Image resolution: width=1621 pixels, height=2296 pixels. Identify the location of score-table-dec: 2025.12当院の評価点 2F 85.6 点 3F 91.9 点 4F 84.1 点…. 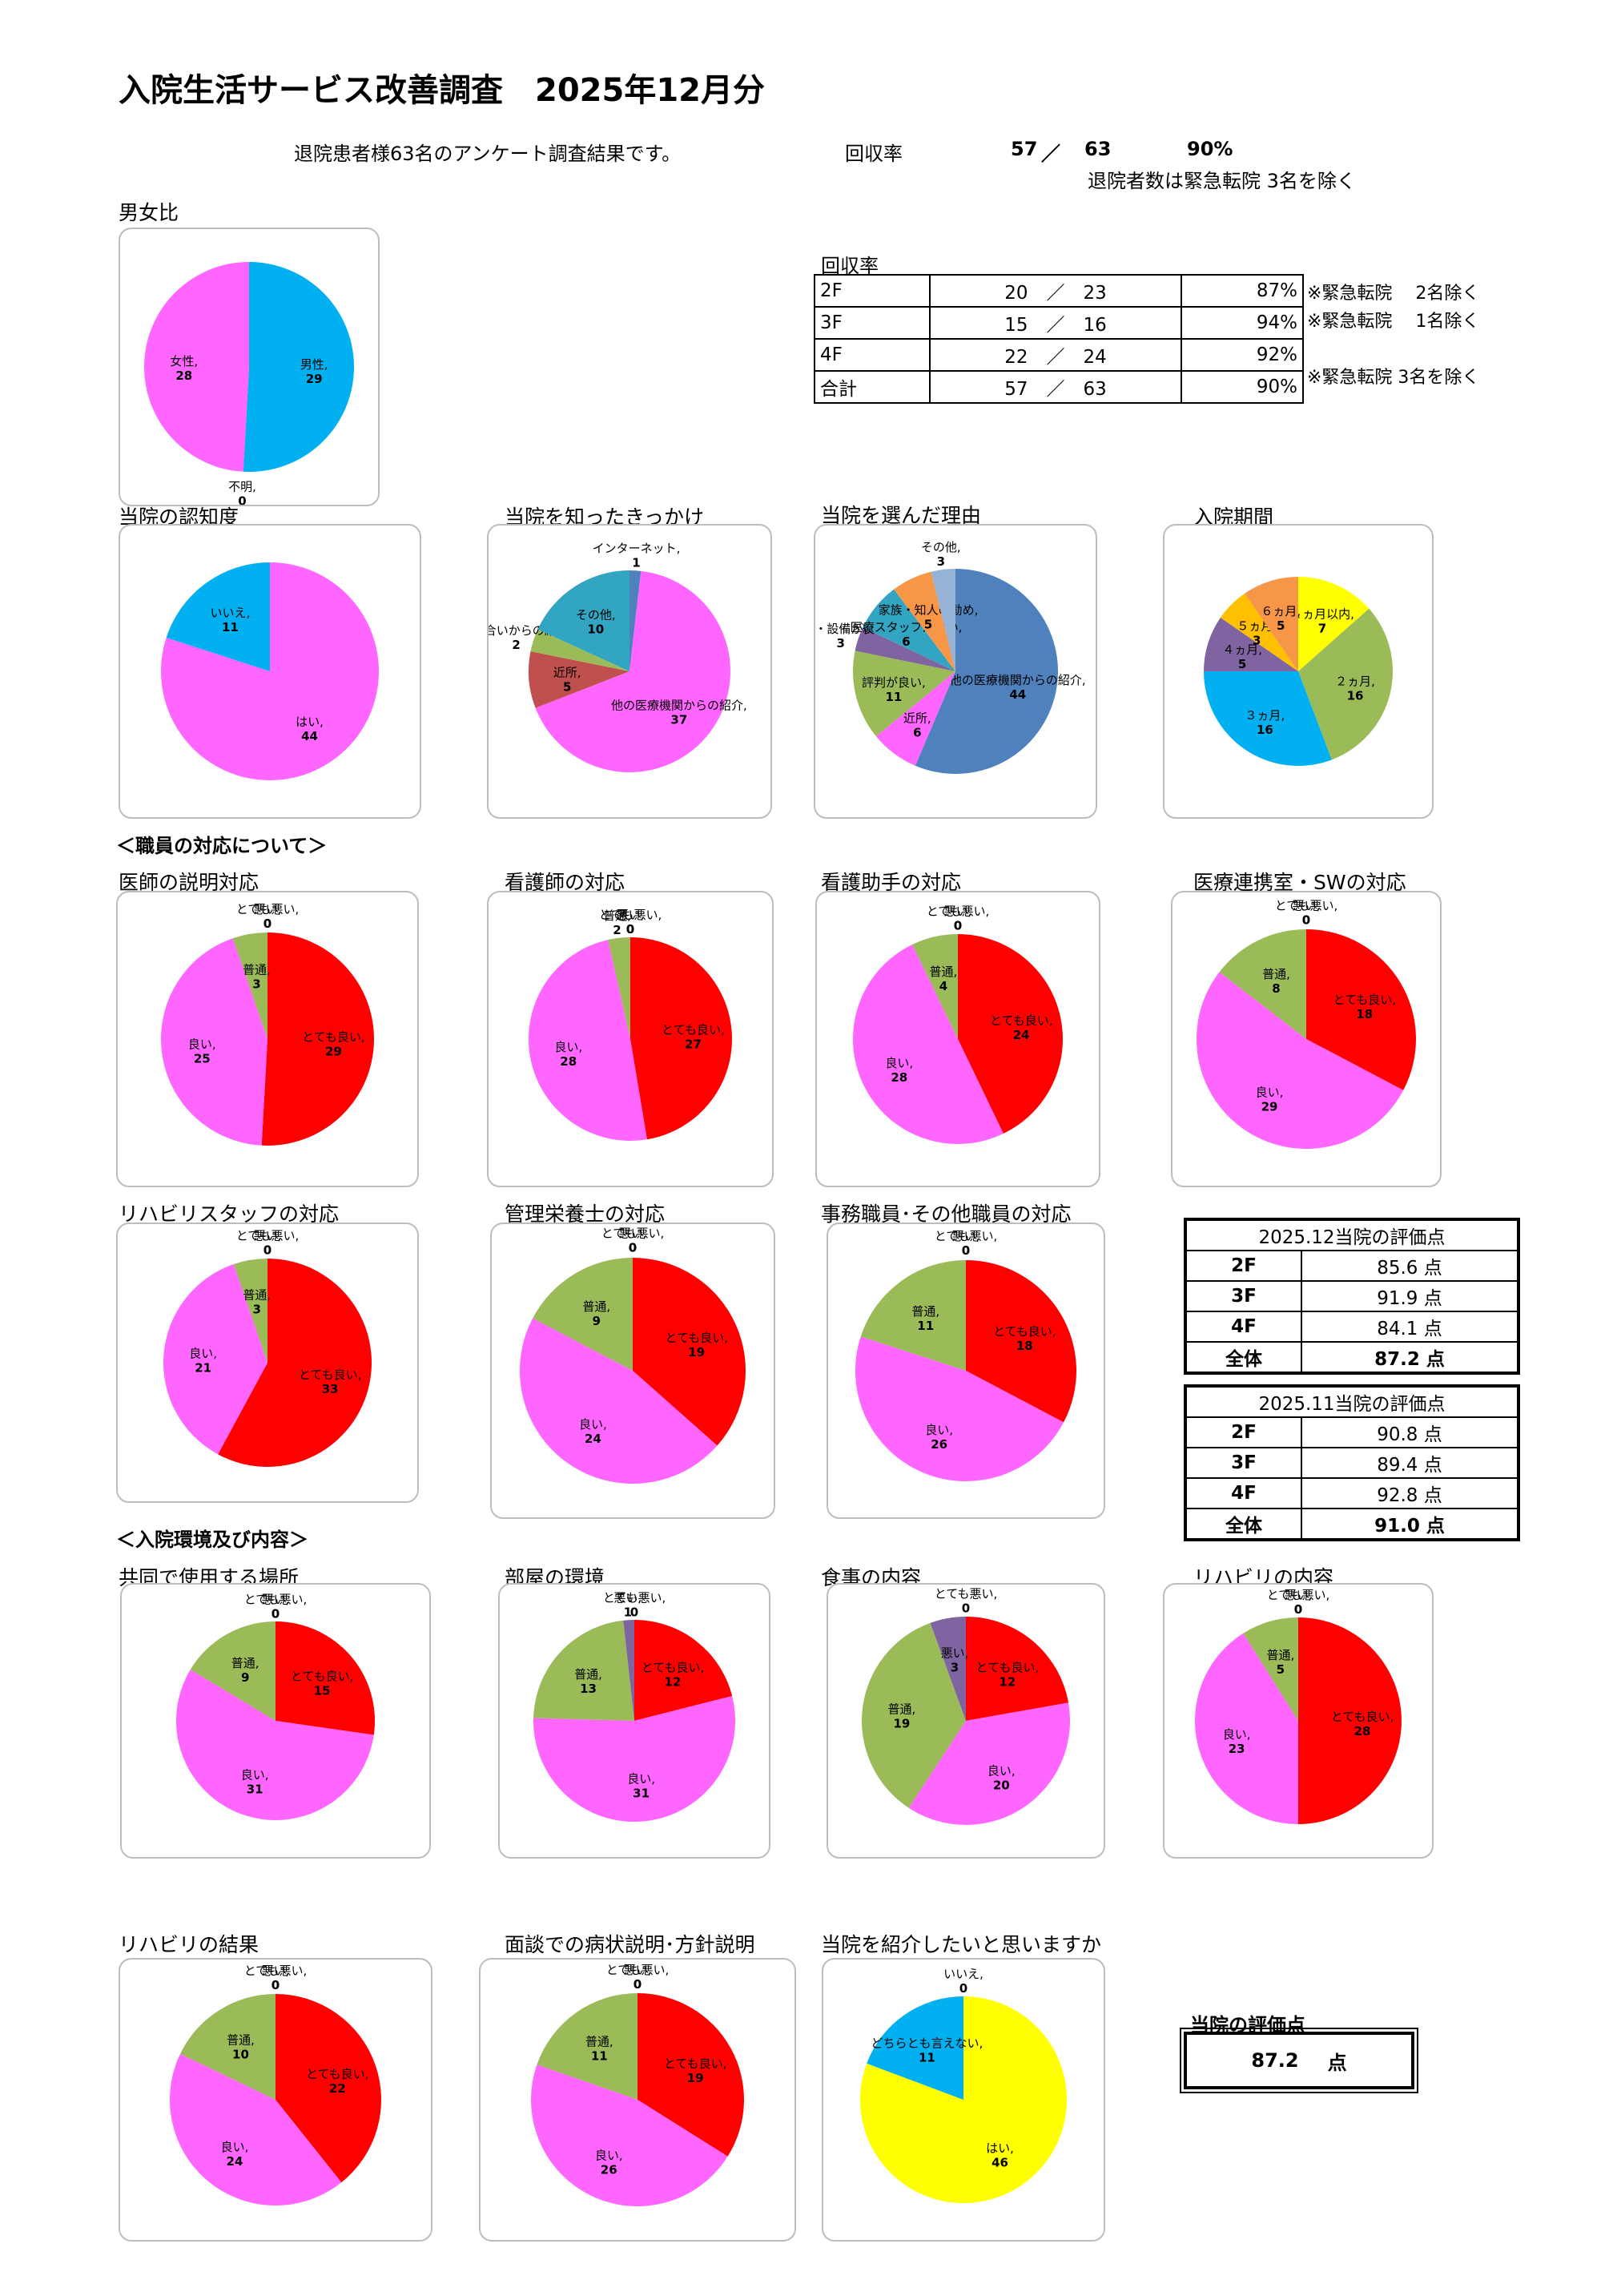
(1352, 1296).